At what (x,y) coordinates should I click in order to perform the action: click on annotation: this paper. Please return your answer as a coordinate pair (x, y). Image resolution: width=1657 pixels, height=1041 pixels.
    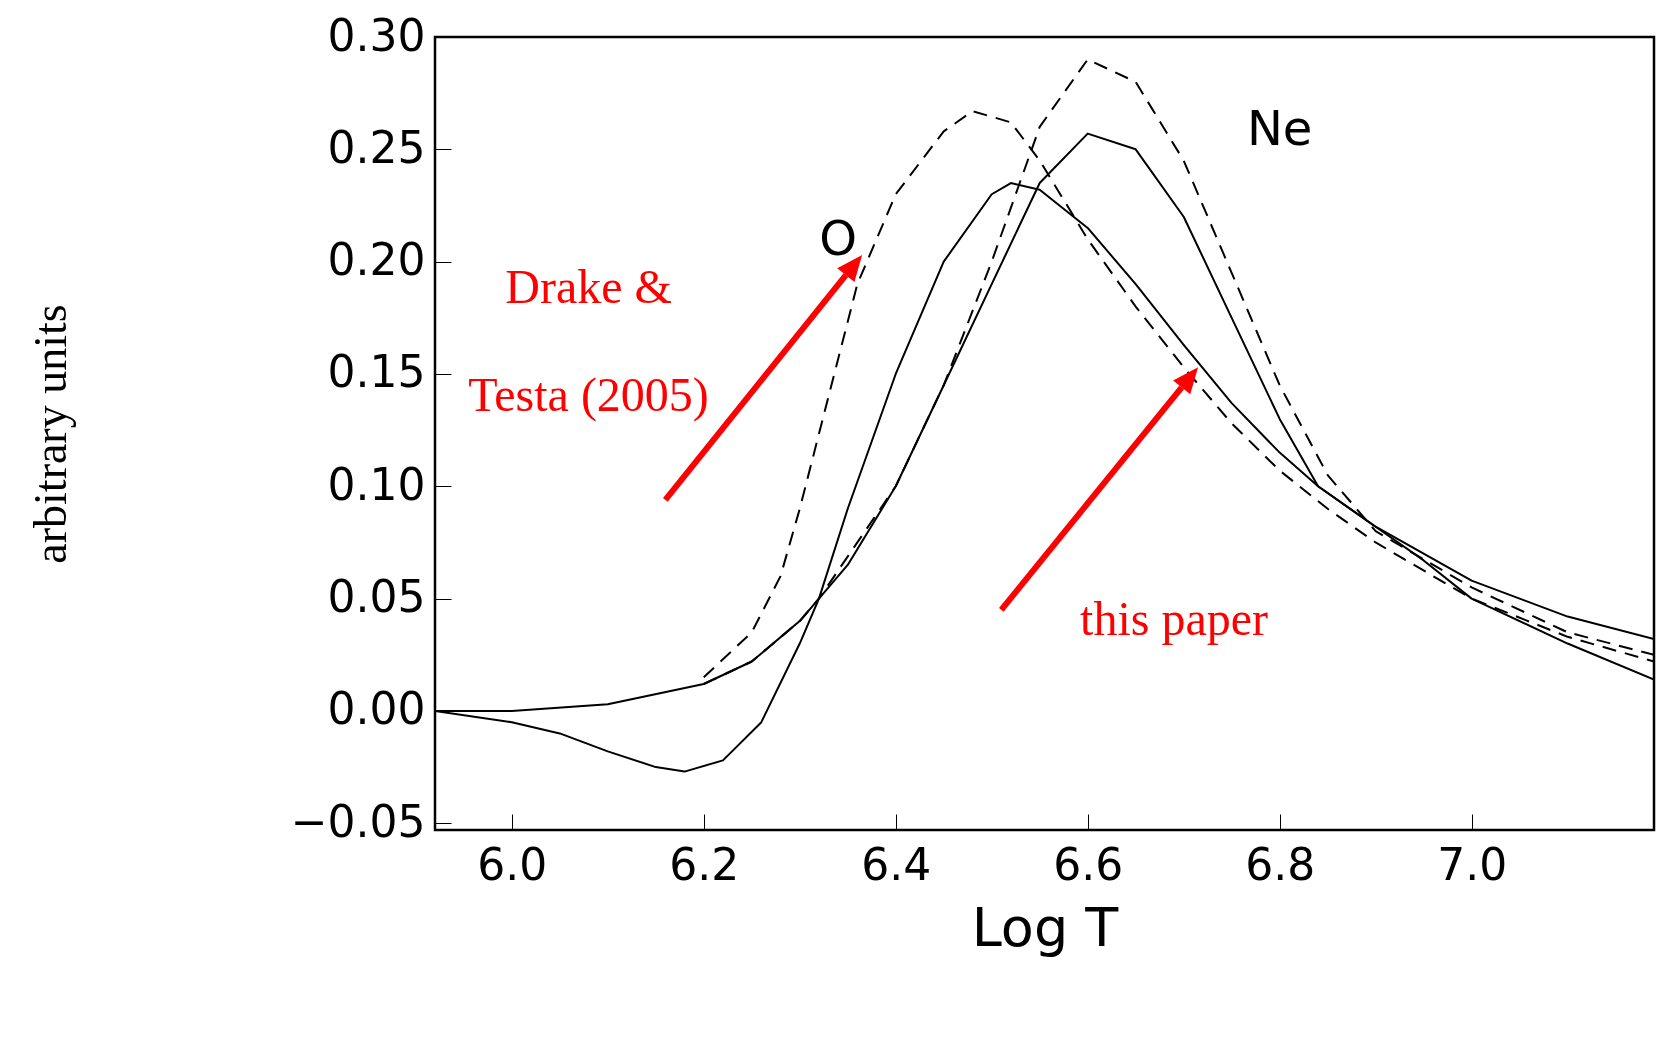
    Looking at the image, I should click on (1174, 619).